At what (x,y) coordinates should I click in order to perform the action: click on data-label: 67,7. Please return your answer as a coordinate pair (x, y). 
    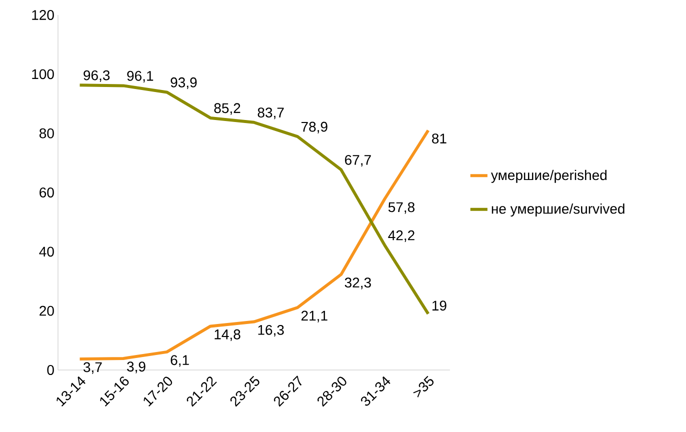
    Looking at the image, I should click on (358, 160).